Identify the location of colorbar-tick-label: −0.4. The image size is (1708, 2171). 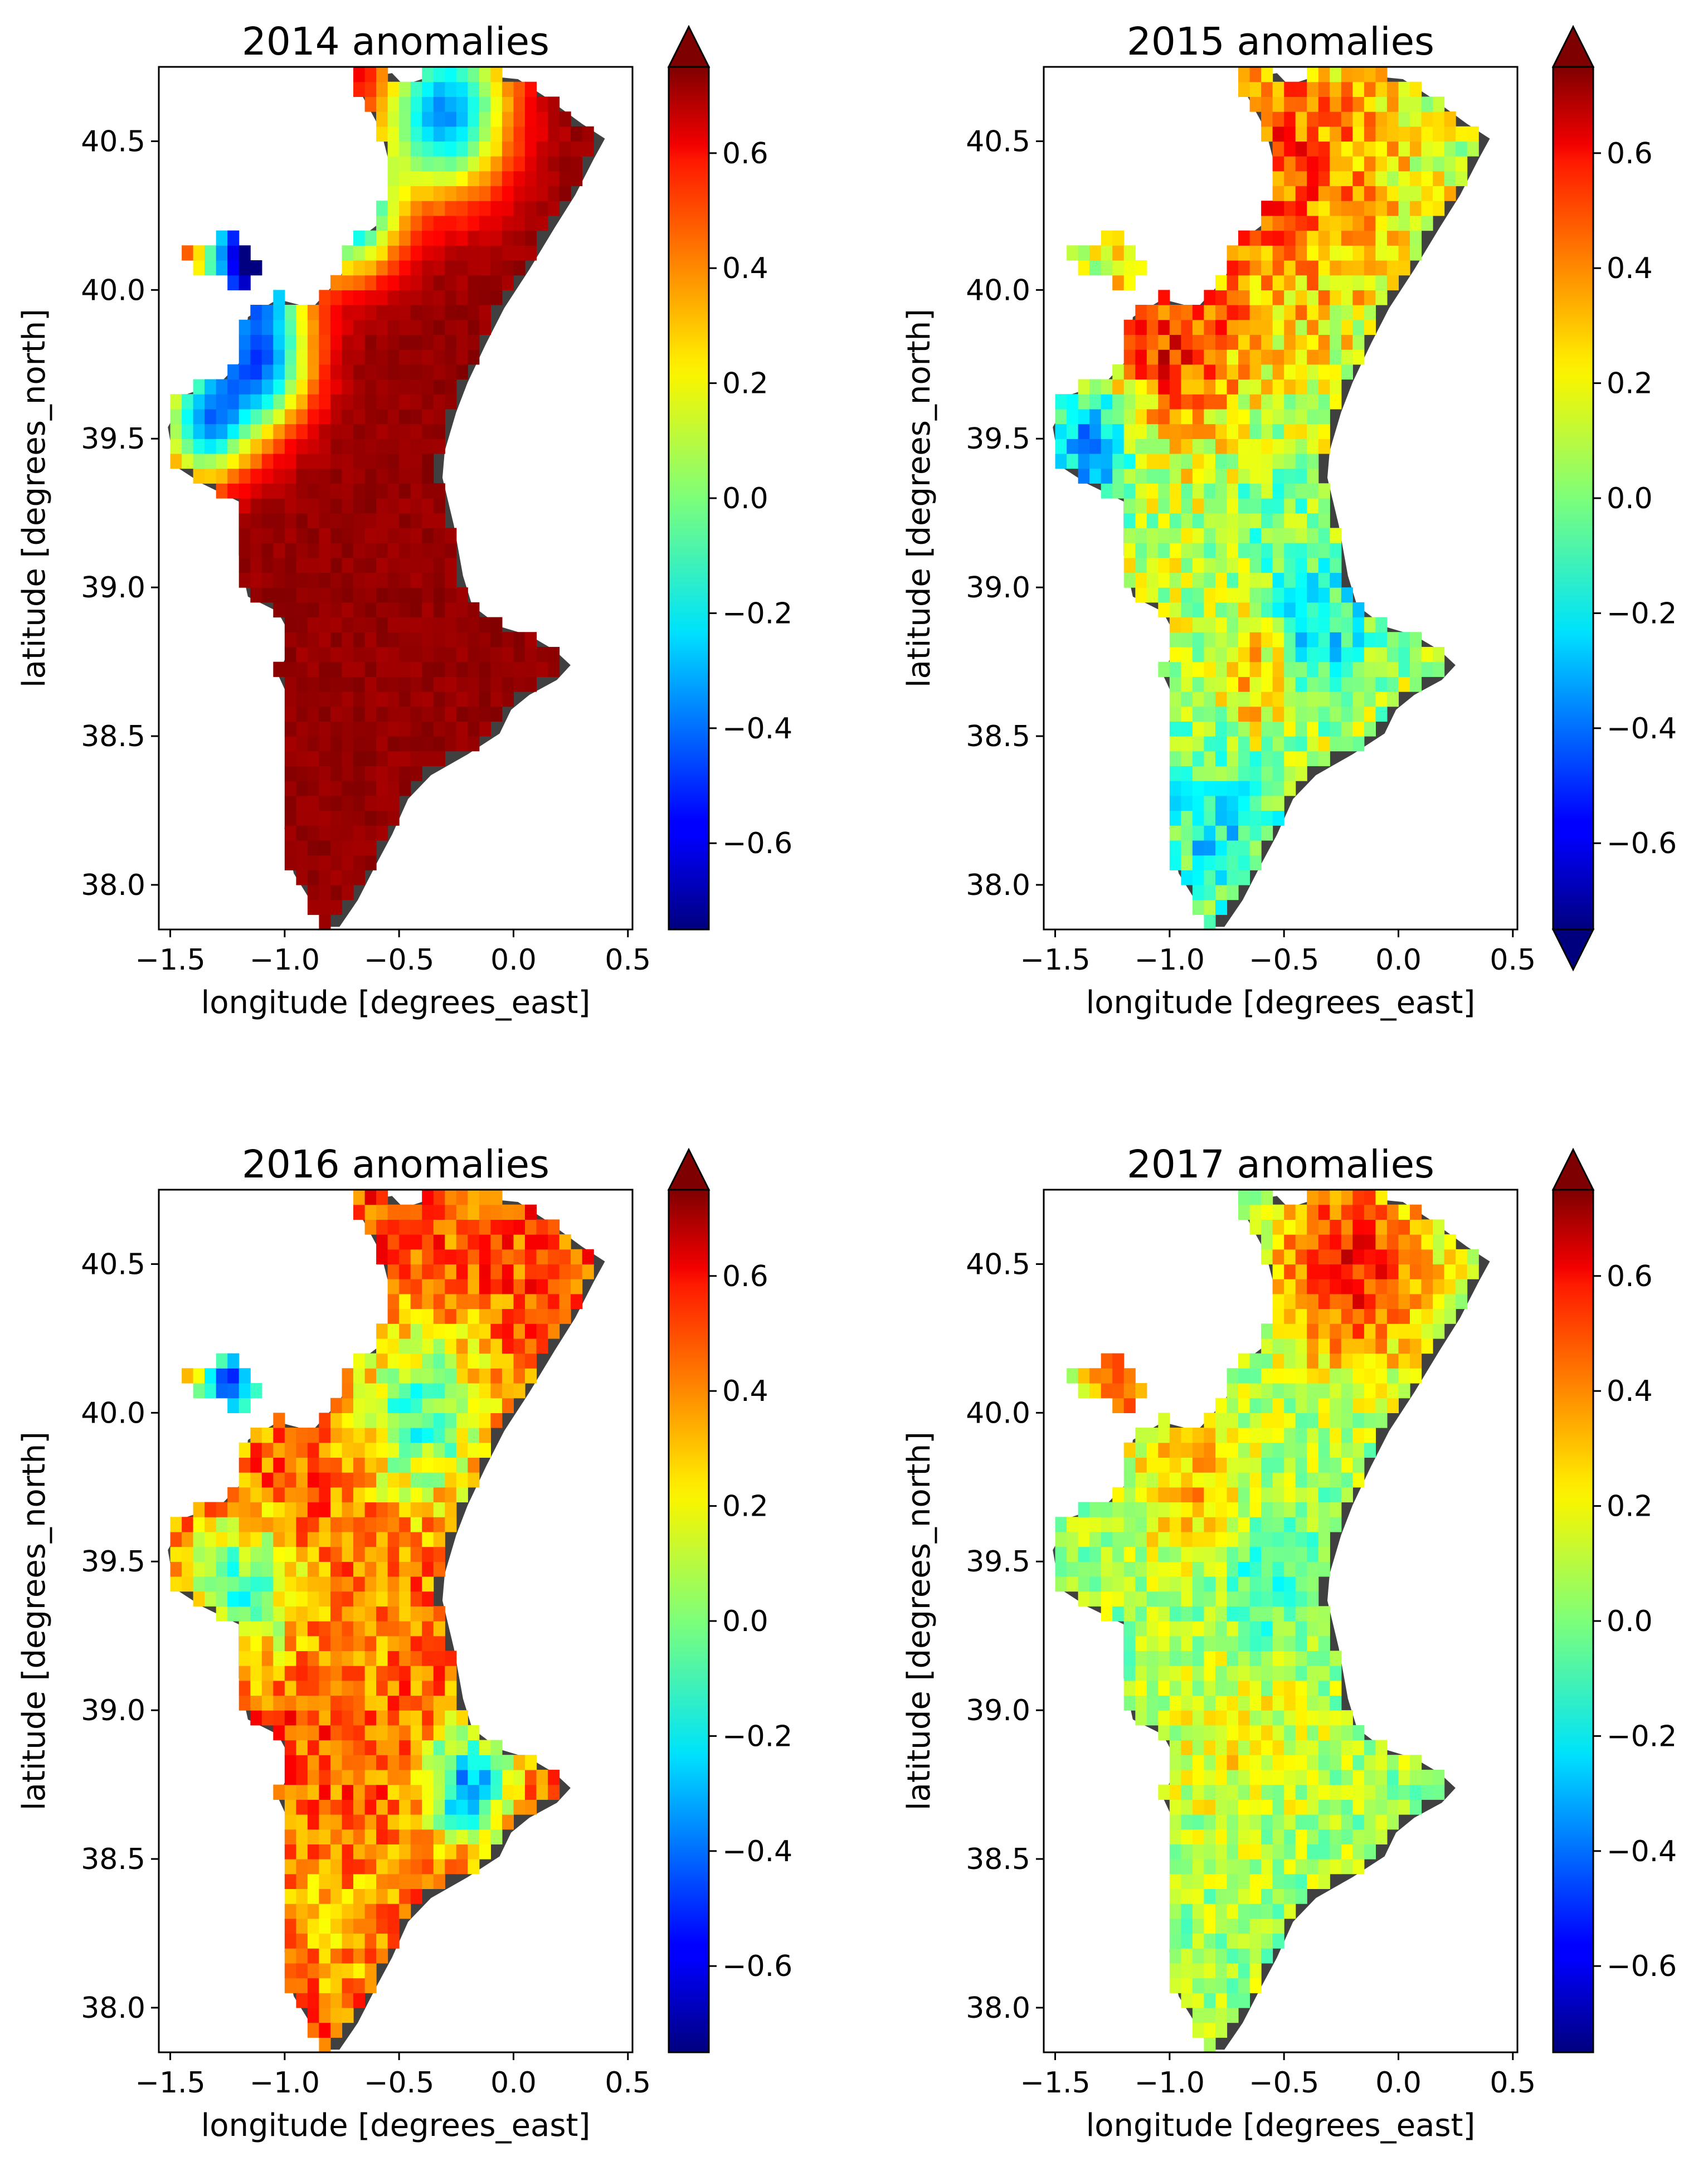
(757, 1852).